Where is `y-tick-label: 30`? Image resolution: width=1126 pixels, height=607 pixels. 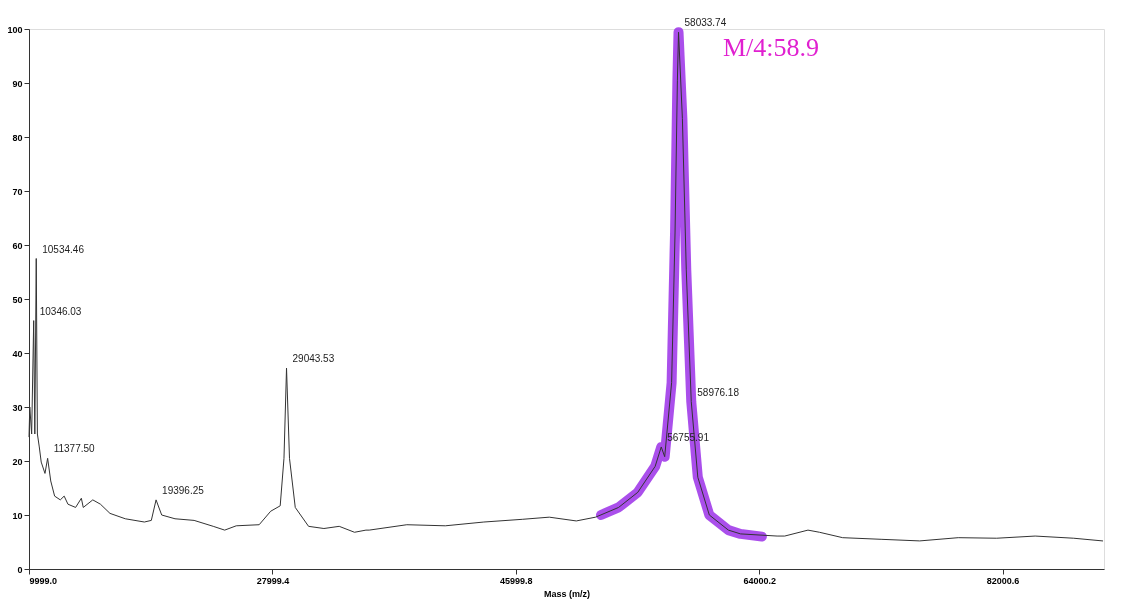
y-tick-label: 30 is located at coordinates (17, 407).